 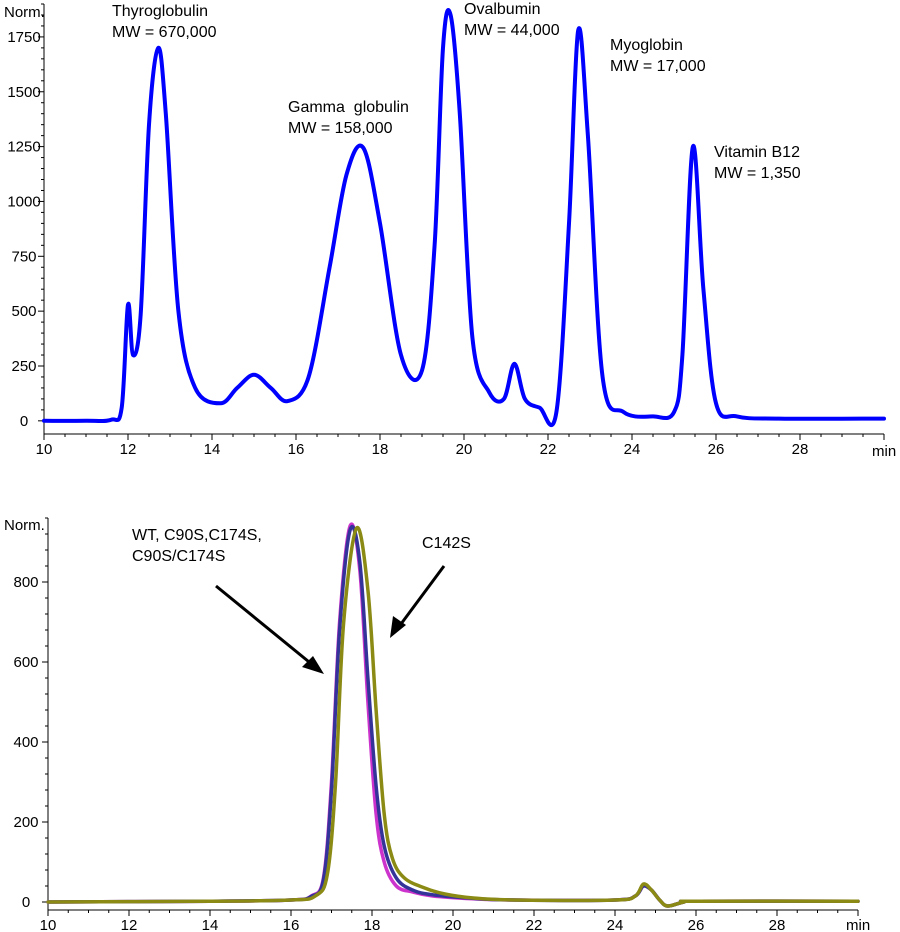 What do you see at coordinates (757, 163) in the screenshot?
I see `annotation-vitamin-b12: Vitamin B12 MW = 1,350` at bounding box center [757, 163].